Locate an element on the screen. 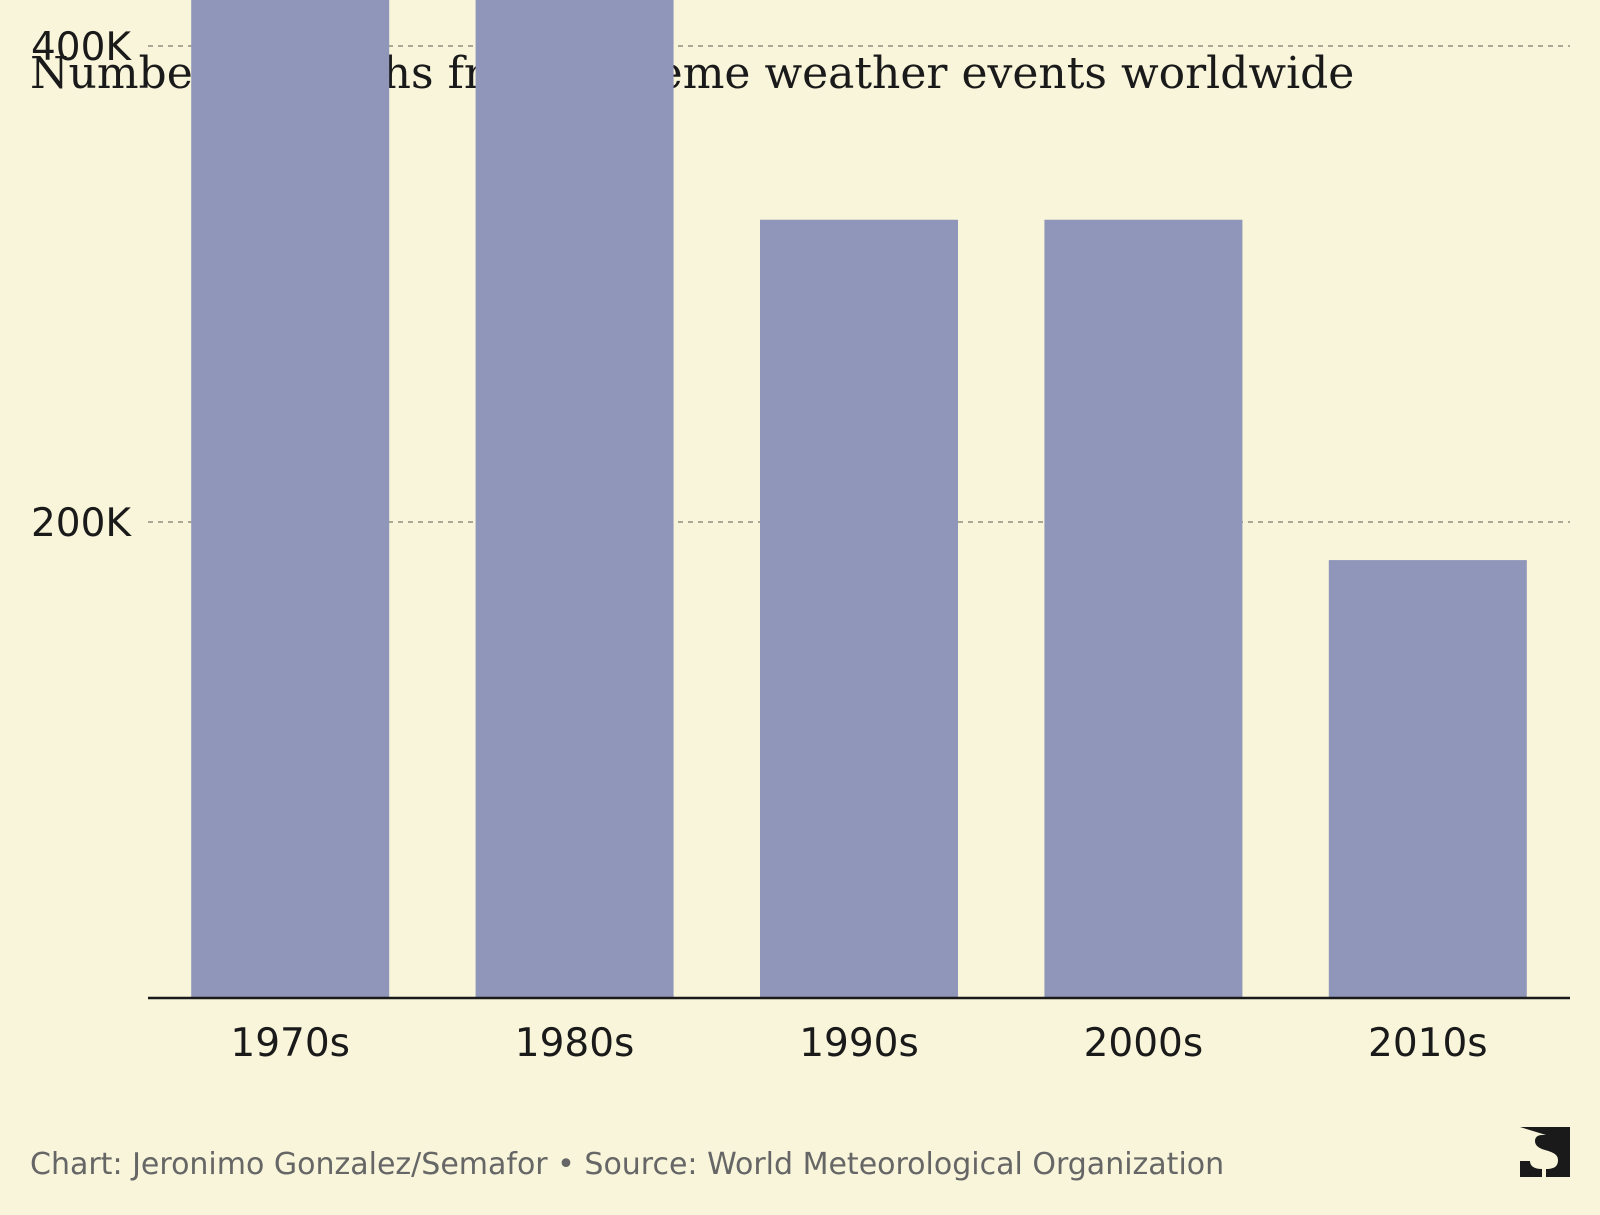  semafor-logo-icon is located at coordinates (1545, 1152).